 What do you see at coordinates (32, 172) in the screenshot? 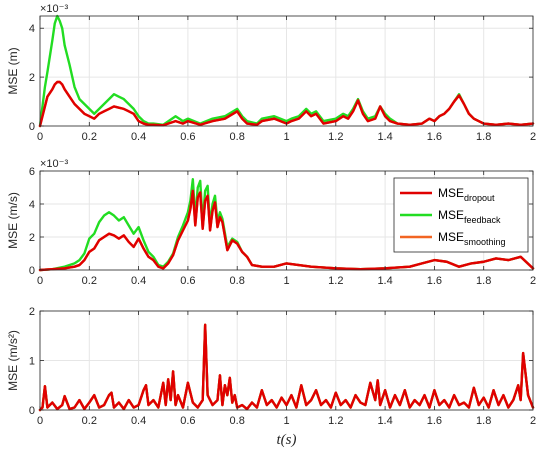
I see `y-tick-label: 6` at bounding box center [32, 172].